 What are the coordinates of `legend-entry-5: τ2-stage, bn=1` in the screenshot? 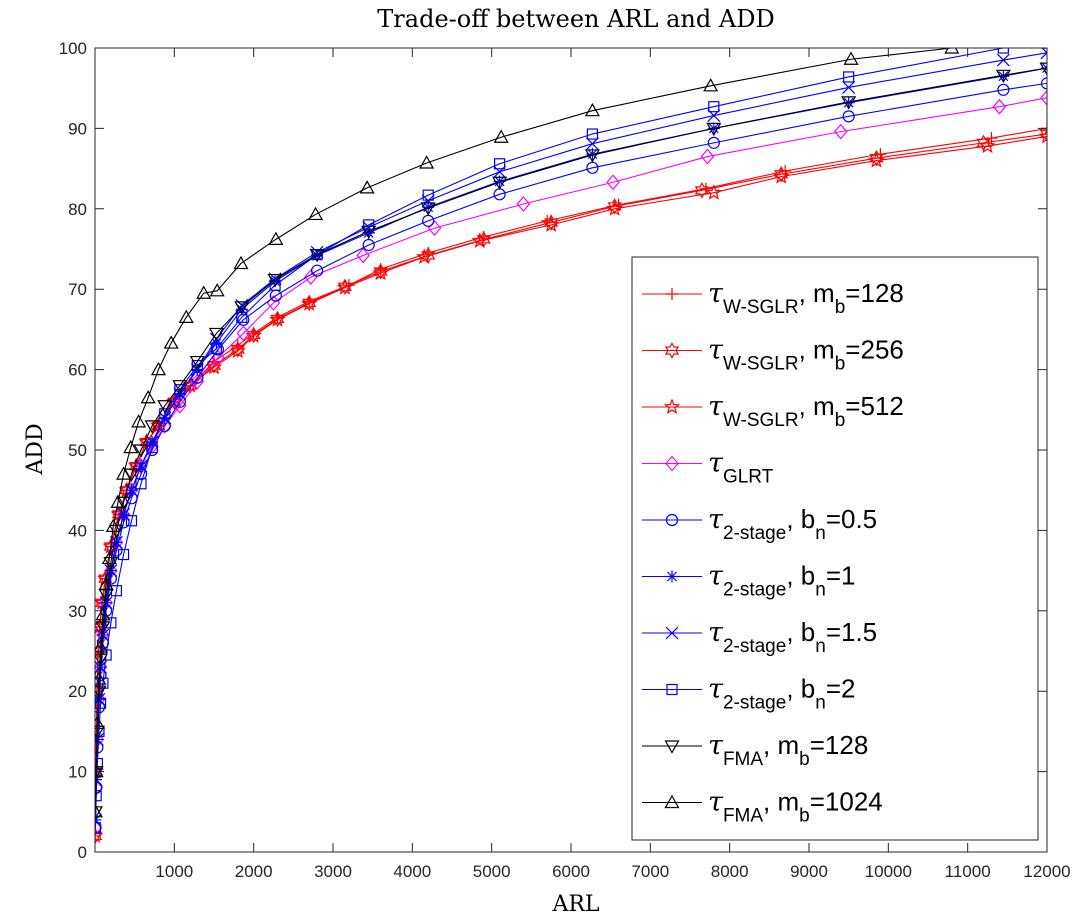 It's located at (748, 581).